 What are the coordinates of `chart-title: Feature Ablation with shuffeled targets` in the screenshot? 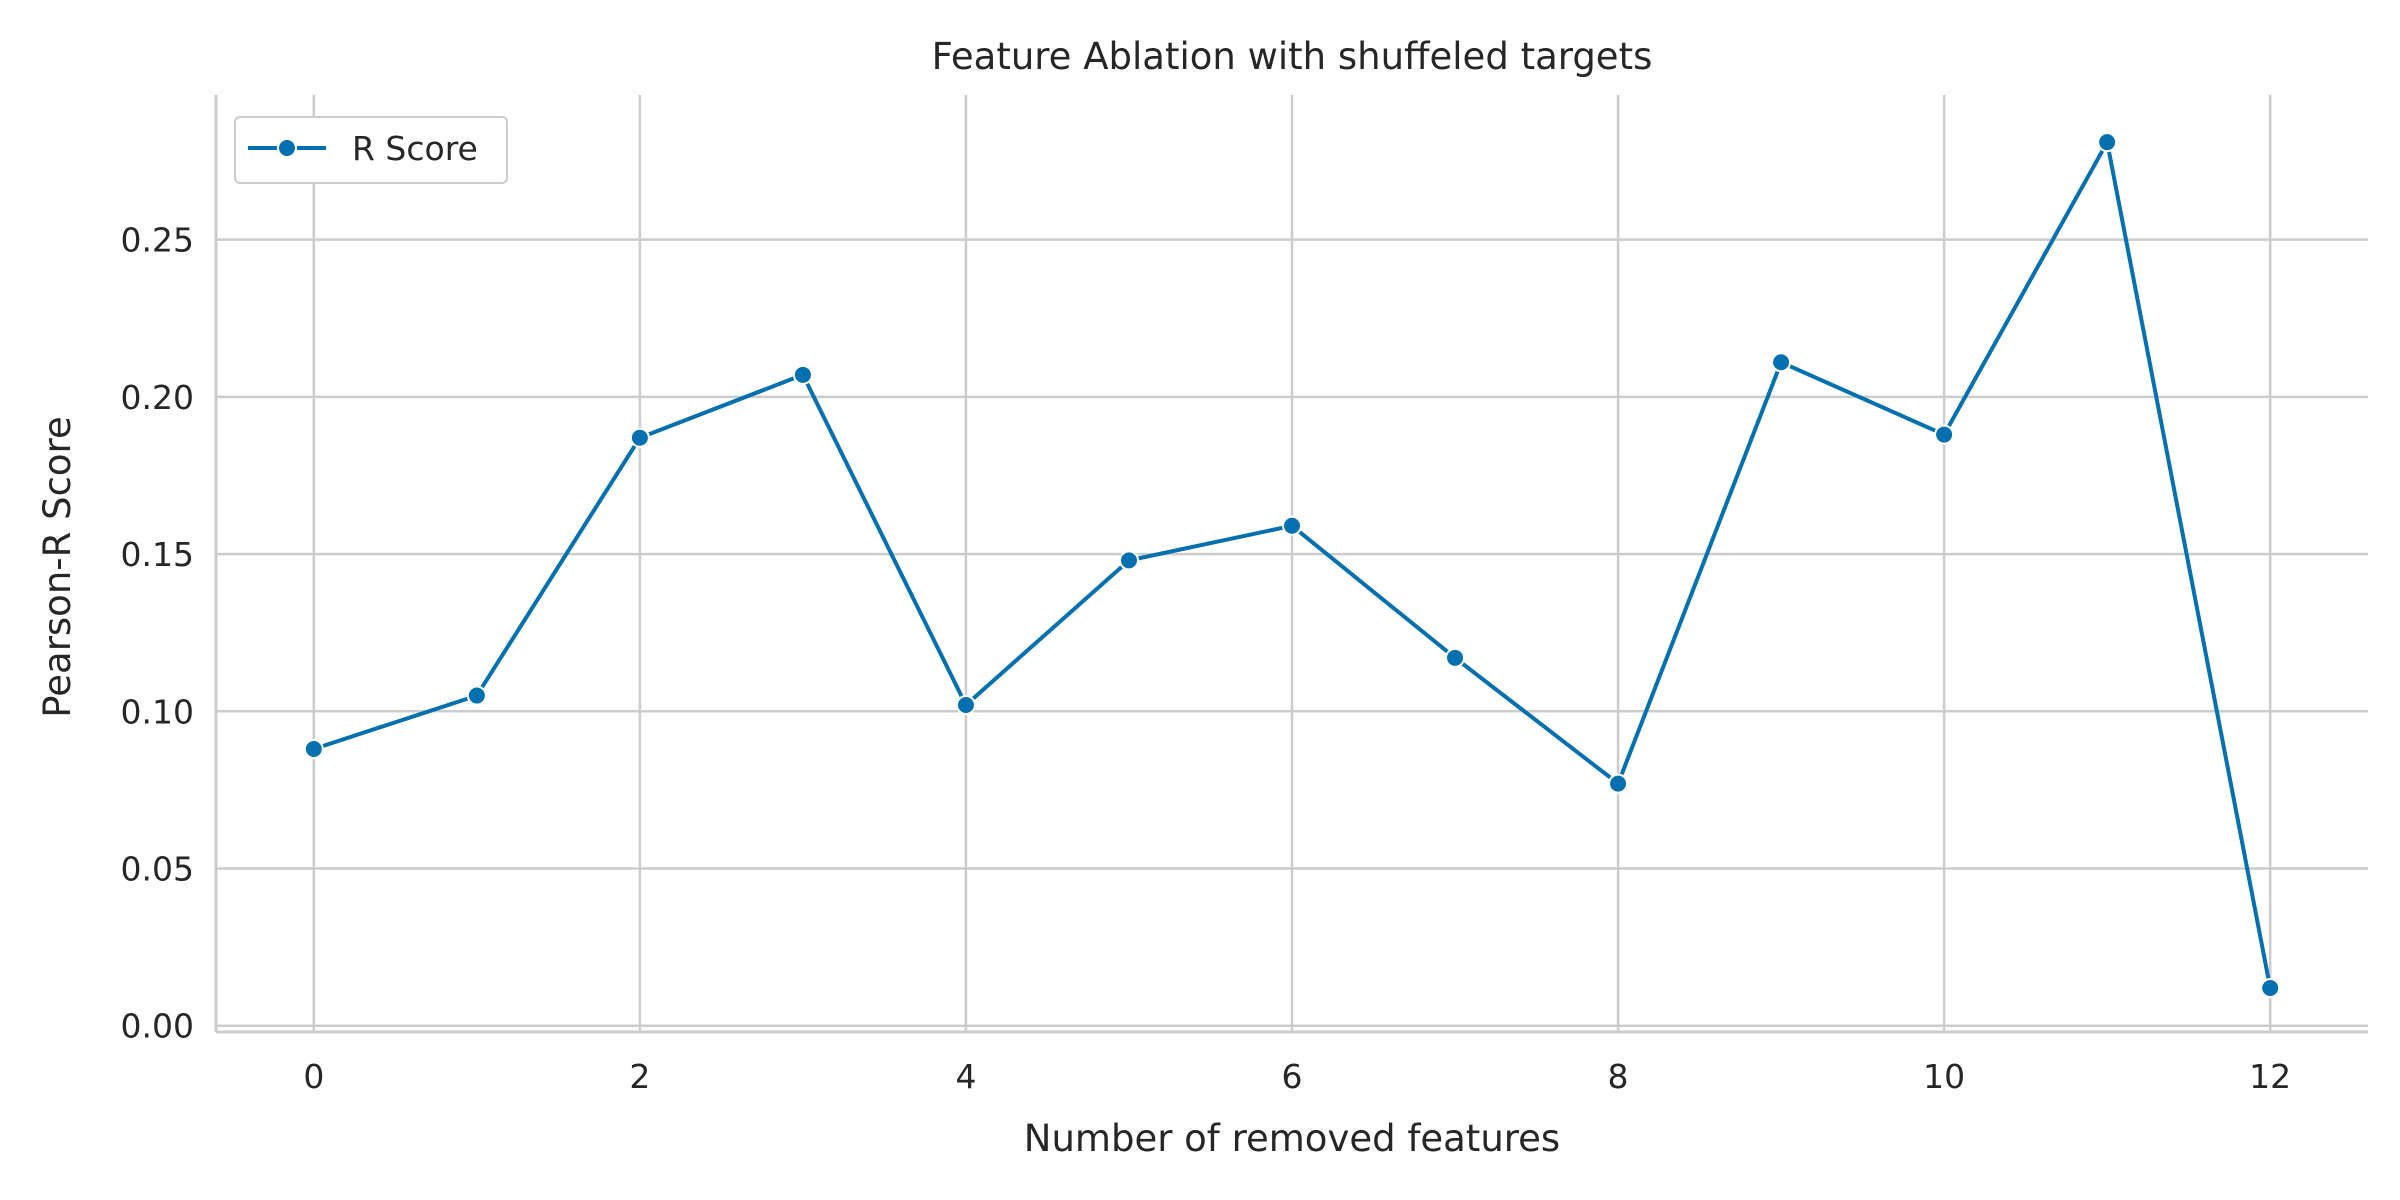 It's located at (1292, 56).